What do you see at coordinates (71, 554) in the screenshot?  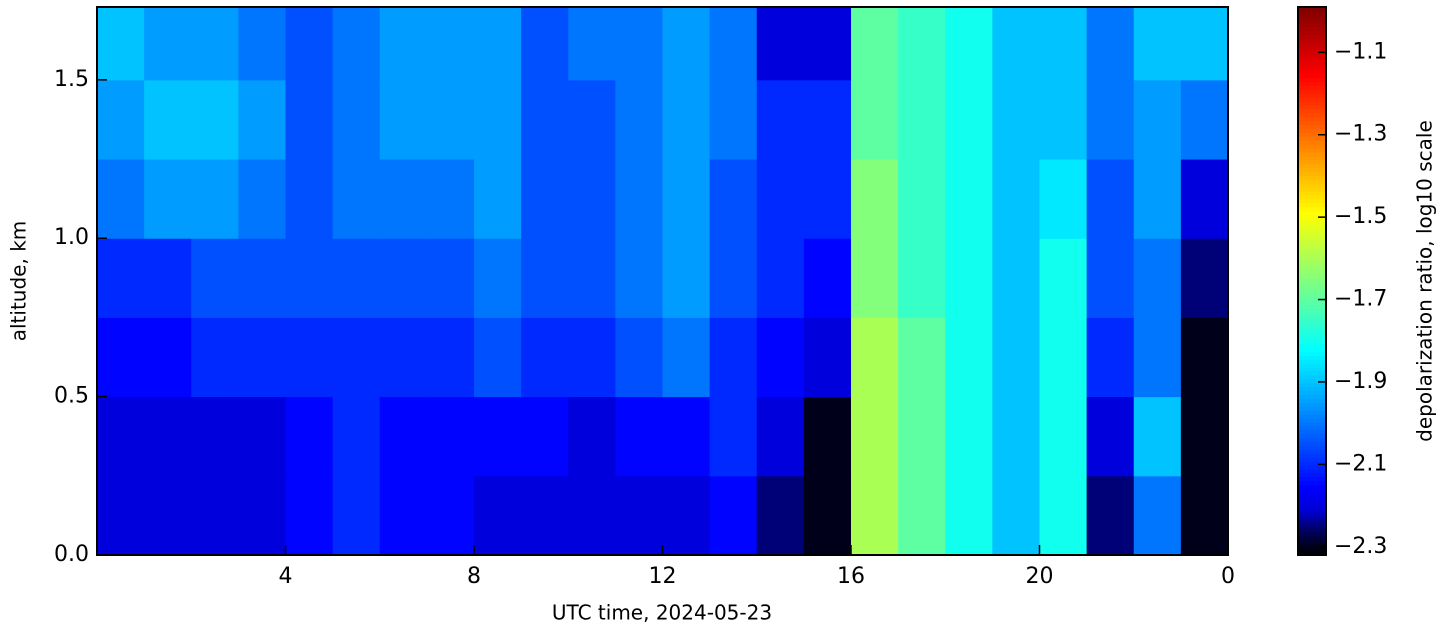 I see `y-tick-label: 0.0` at bounding box center [71, 554].